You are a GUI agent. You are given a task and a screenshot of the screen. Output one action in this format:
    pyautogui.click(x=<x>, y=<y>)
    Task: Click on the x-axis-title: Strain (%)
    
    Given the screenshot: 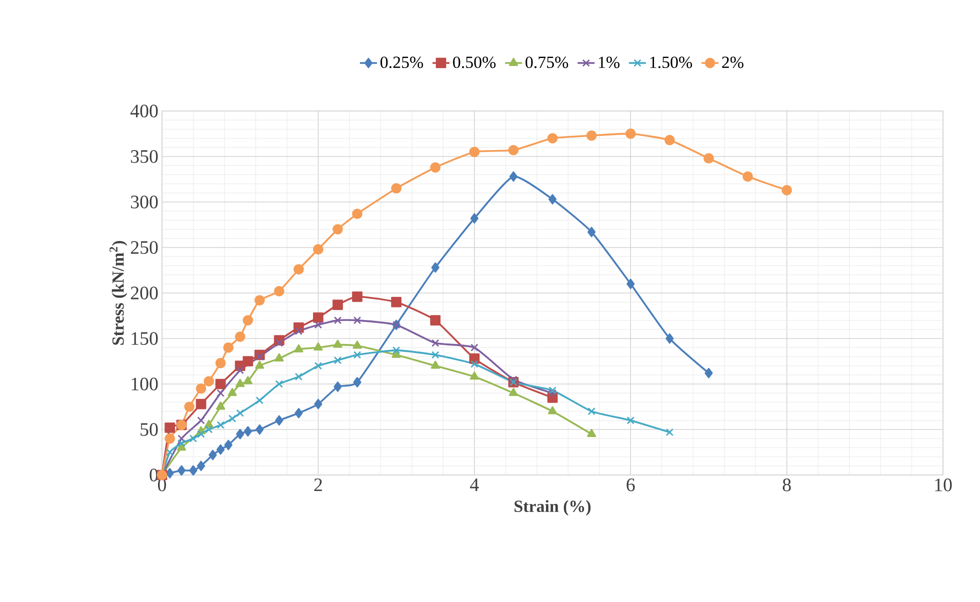 What is the action you would take?
    pyautogui.click(x=552, y=508)
    